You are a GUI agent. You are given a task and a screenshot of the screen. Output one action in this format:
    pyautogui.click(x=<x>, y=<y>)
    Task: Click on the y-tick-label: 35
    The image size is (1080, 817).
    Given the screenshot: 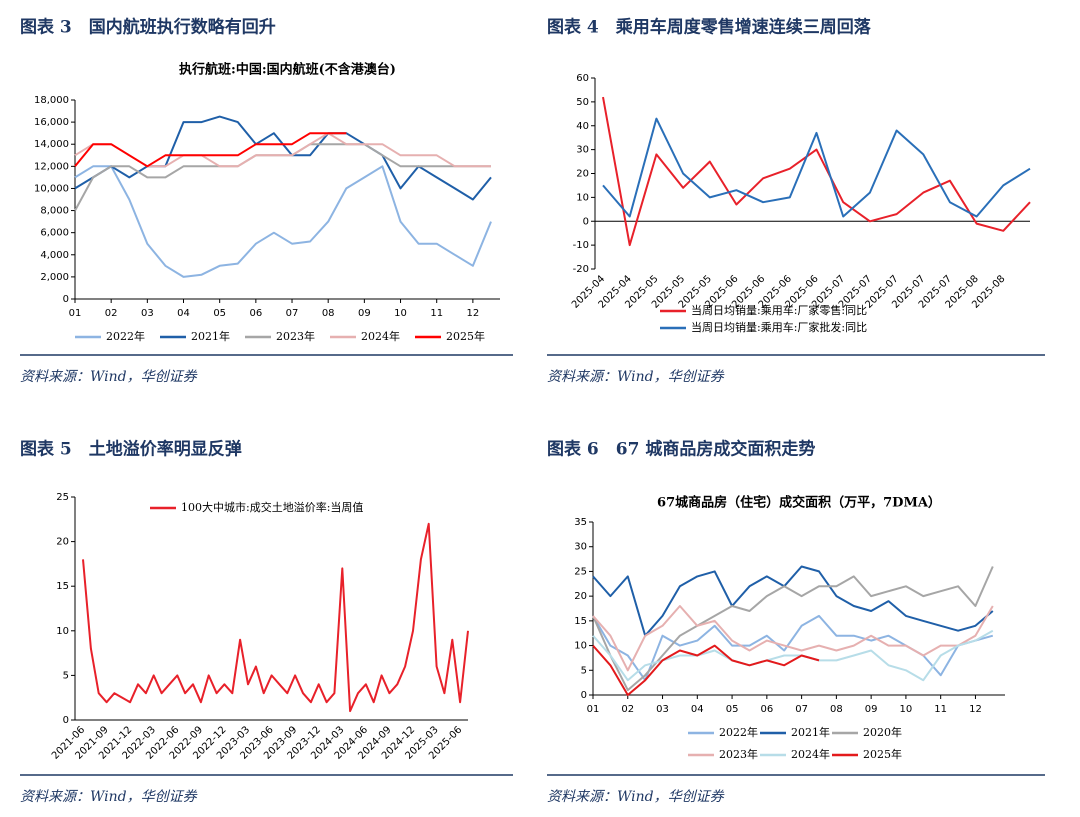 What is the action you would take?
    pyautogui.click(x=580, y=522)
    